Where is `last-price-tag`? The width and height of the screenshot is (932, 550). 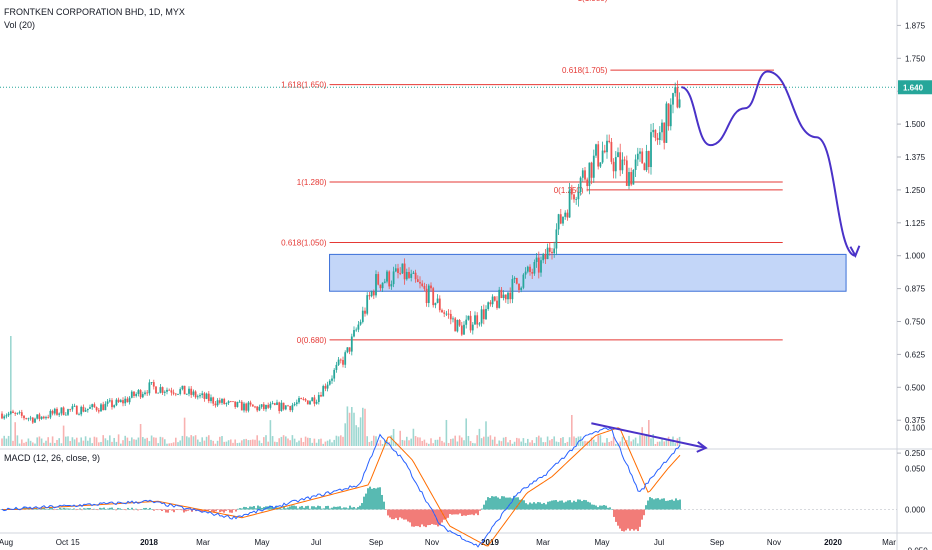 last-price-tag is located at coordinates (915, 87).